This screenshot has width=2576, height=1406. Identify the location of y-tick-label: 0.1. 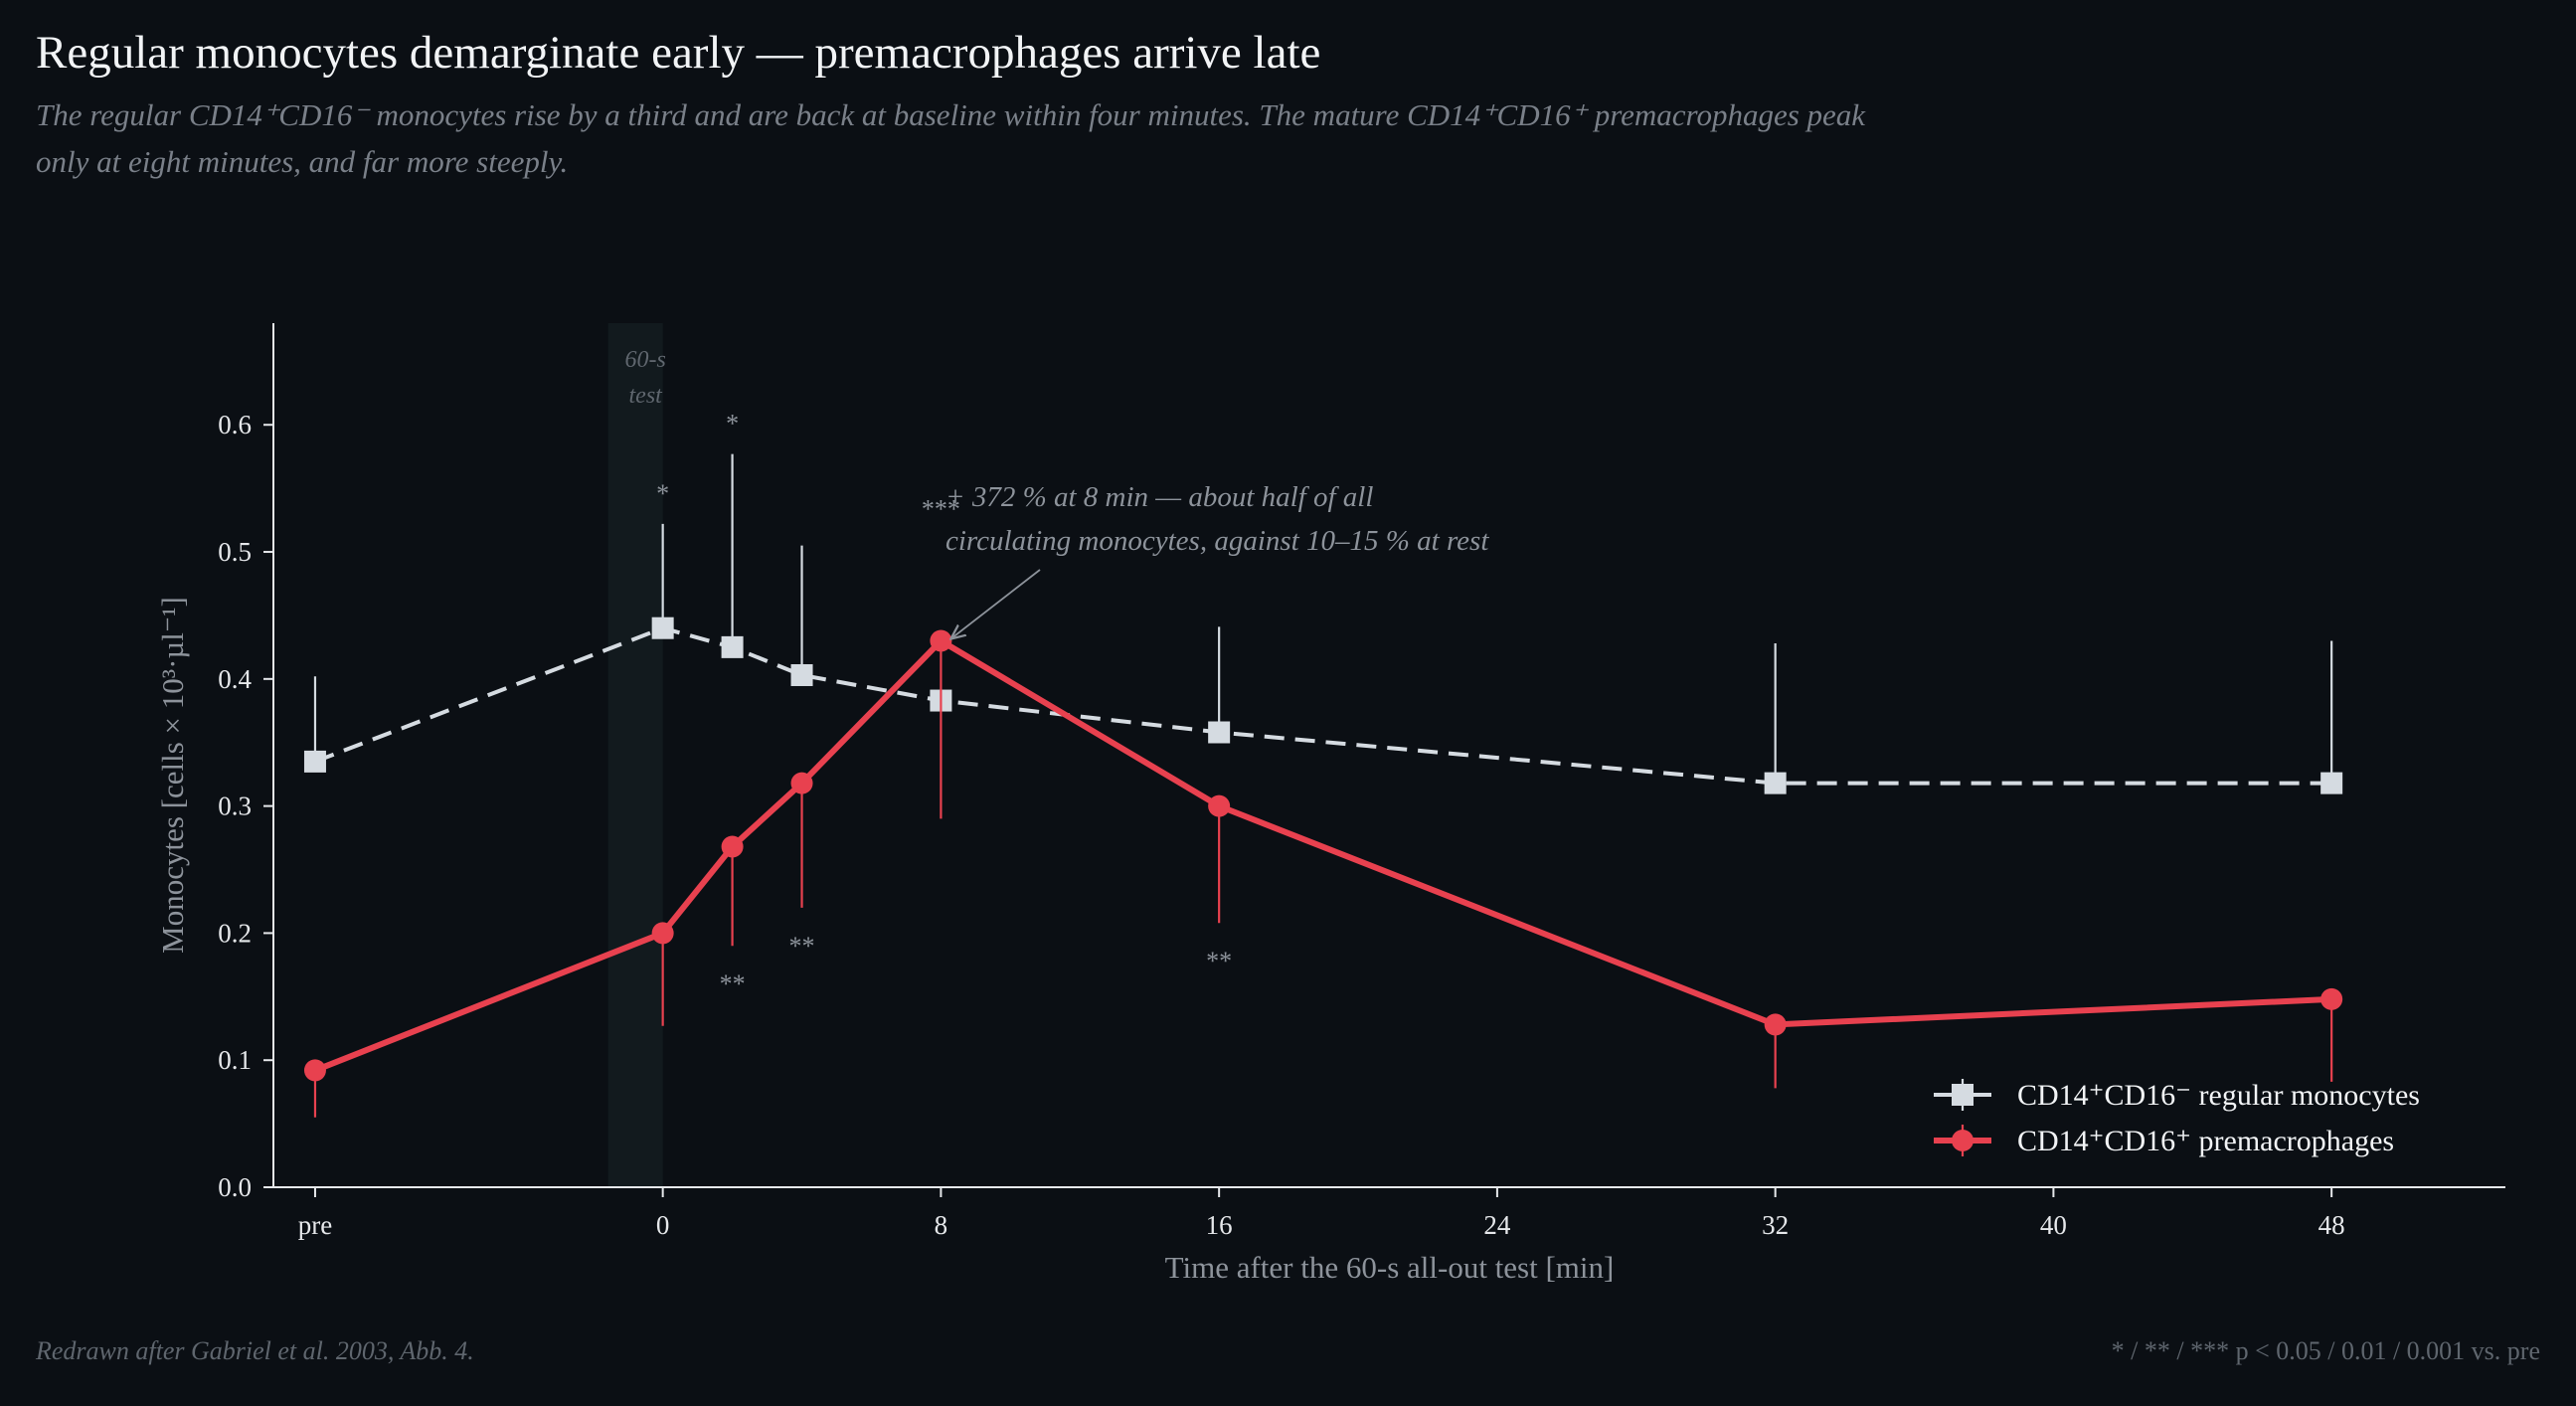
(235, 1060).